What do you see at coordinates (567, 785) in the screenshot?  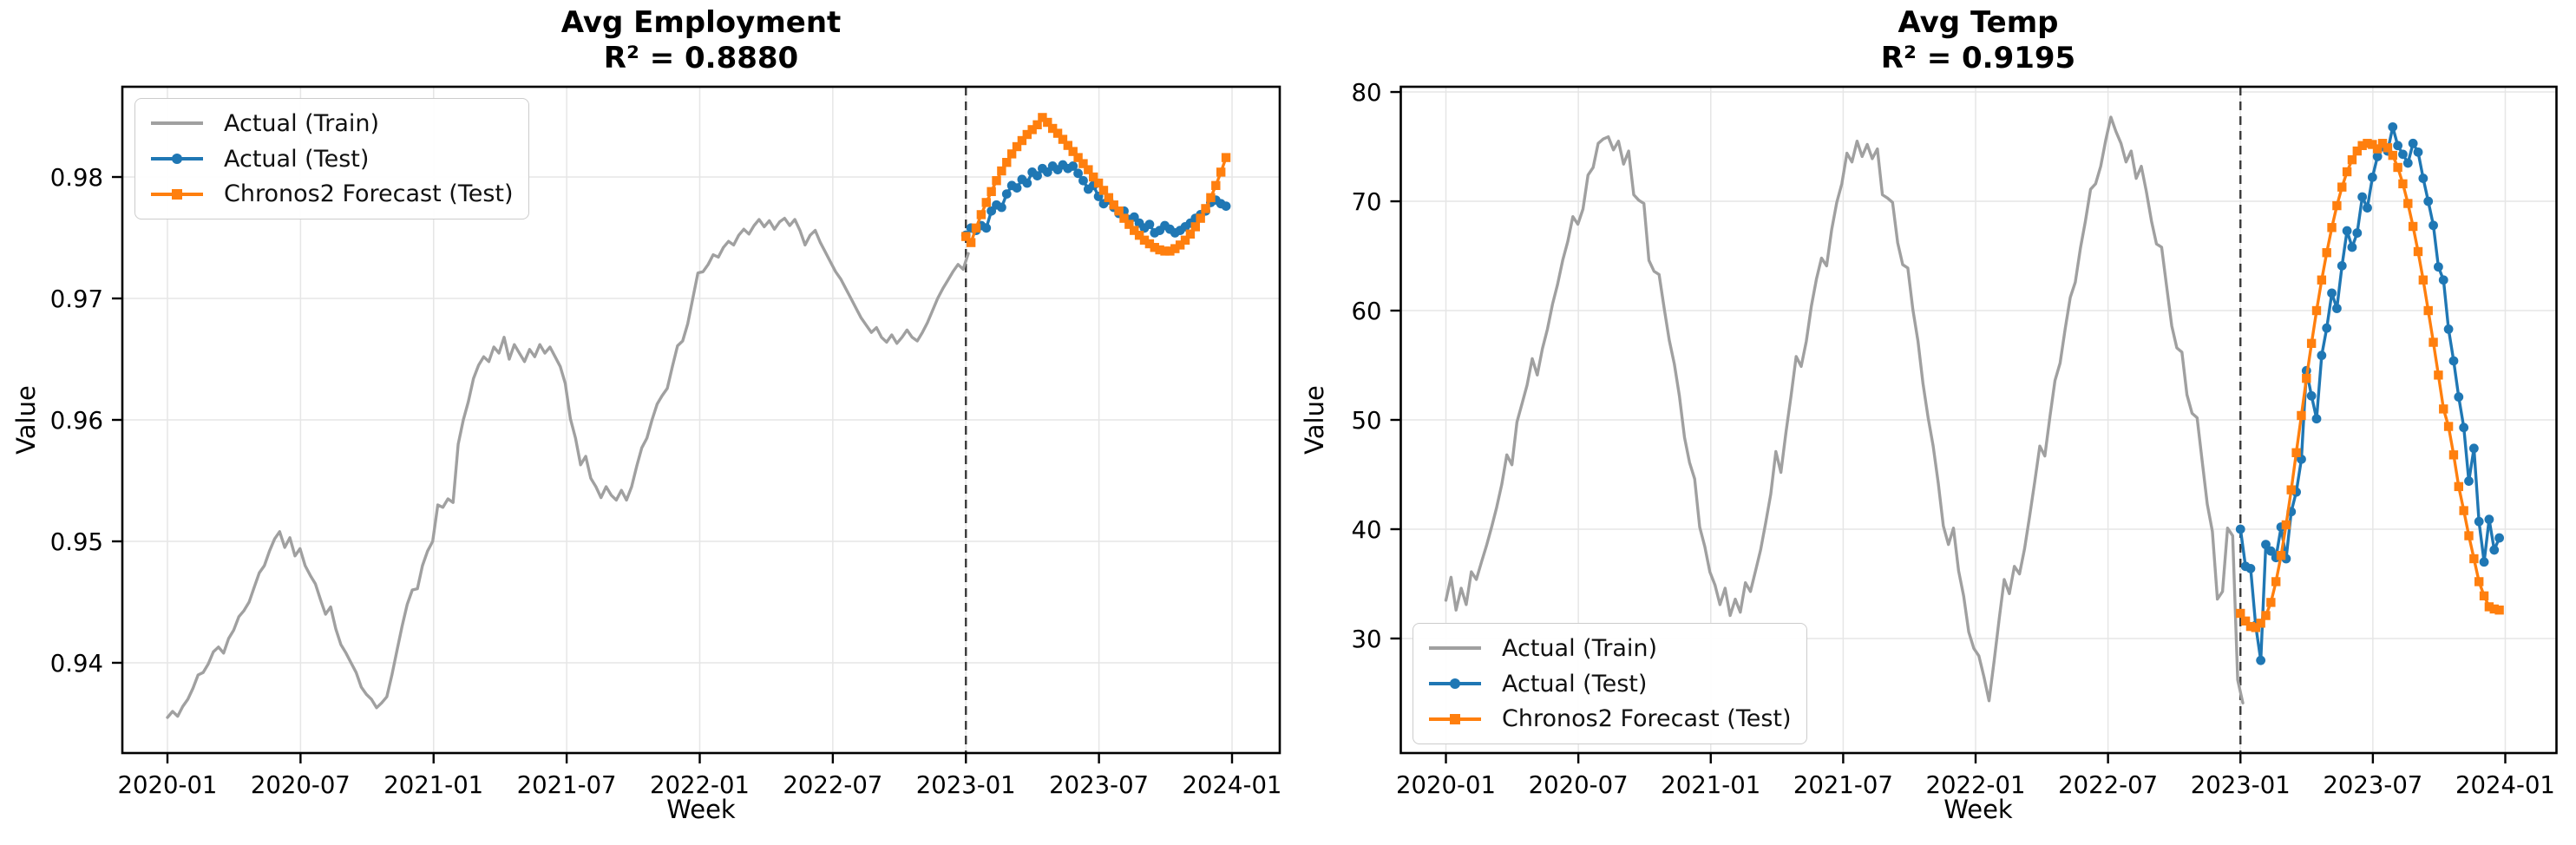 I see `x-tick-label: 2021-07` at bounding box center [567, 785].